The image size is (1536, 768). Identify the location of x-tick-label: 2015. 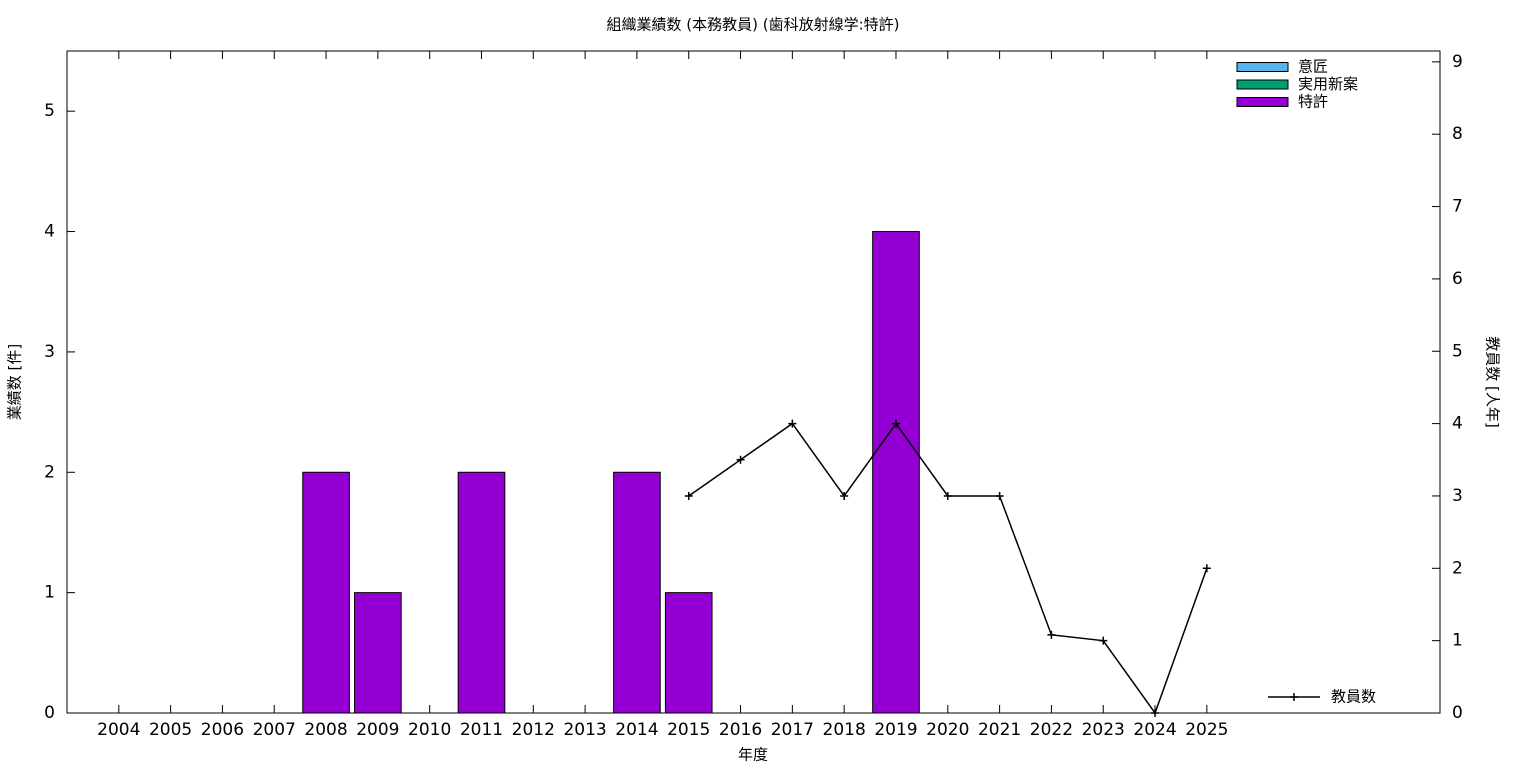
(688, 730).